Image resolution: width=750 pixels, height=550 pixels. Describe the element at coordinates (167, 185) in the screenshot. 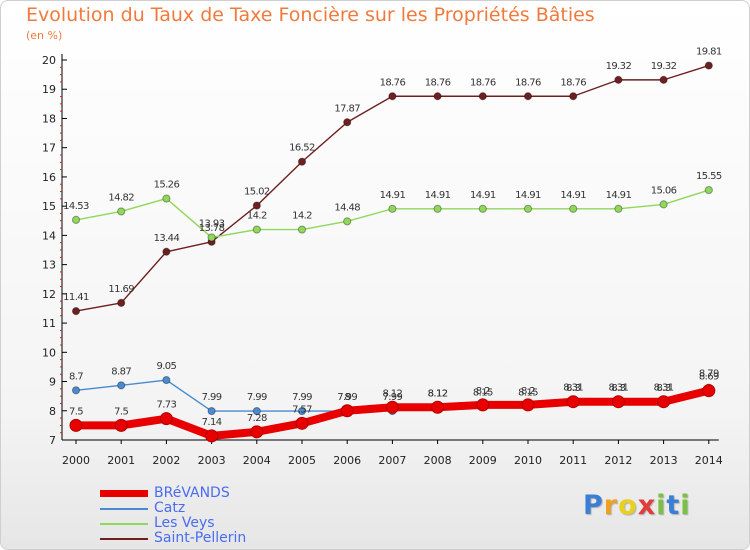

I see `data-label: 15.26` at that location.